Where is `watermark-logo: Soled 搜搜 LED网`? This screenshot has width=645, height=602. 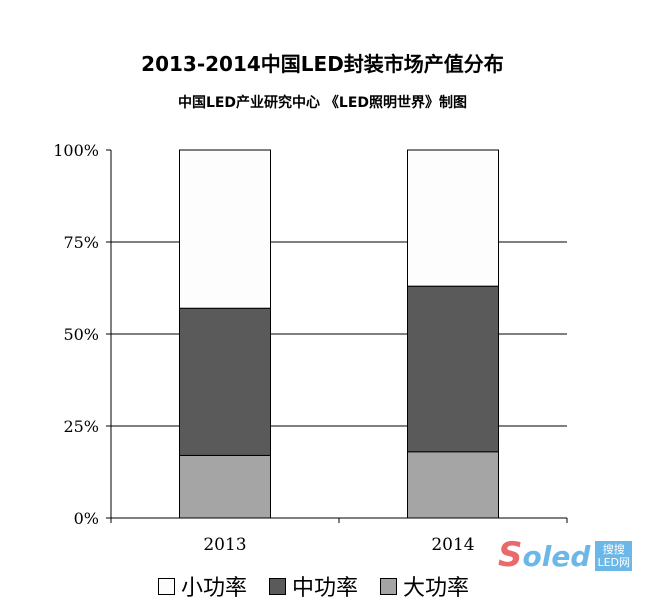 watermark-logo: Soled 搜搜 LED网 is located at coordinates (565, 555).